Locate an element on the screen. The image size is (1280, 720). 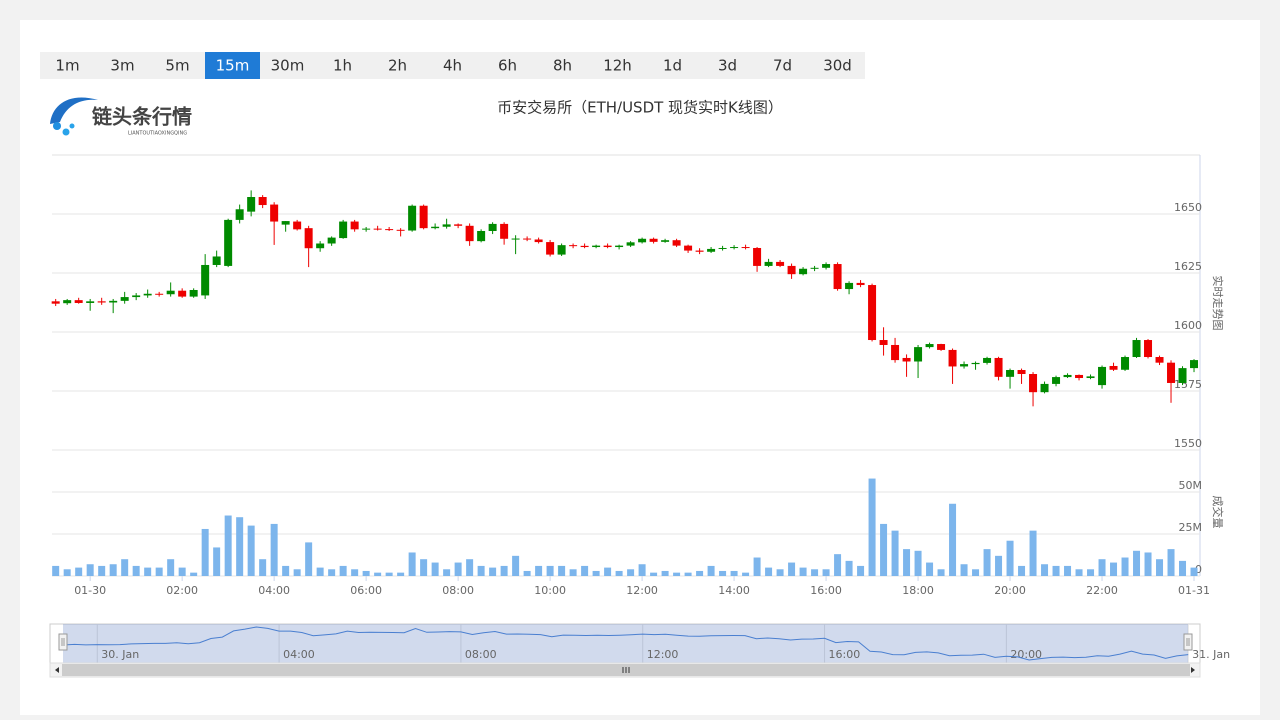
time-button-label: 8h is located at coordinates (562, 66).